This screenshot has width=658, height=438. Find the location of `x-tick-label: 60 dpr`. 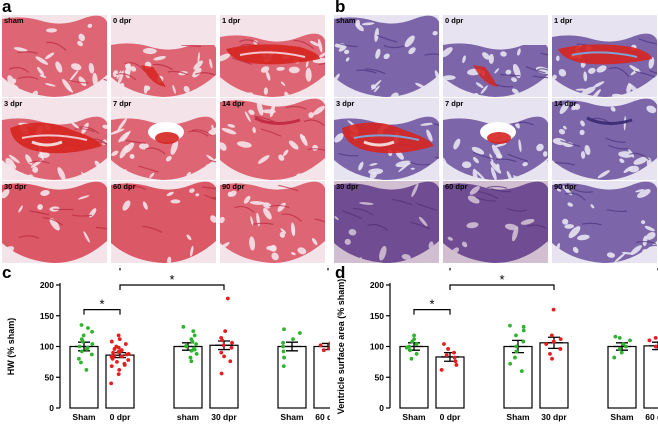

x-tick-label: 60 dpr is located at coordinates (322, 417).